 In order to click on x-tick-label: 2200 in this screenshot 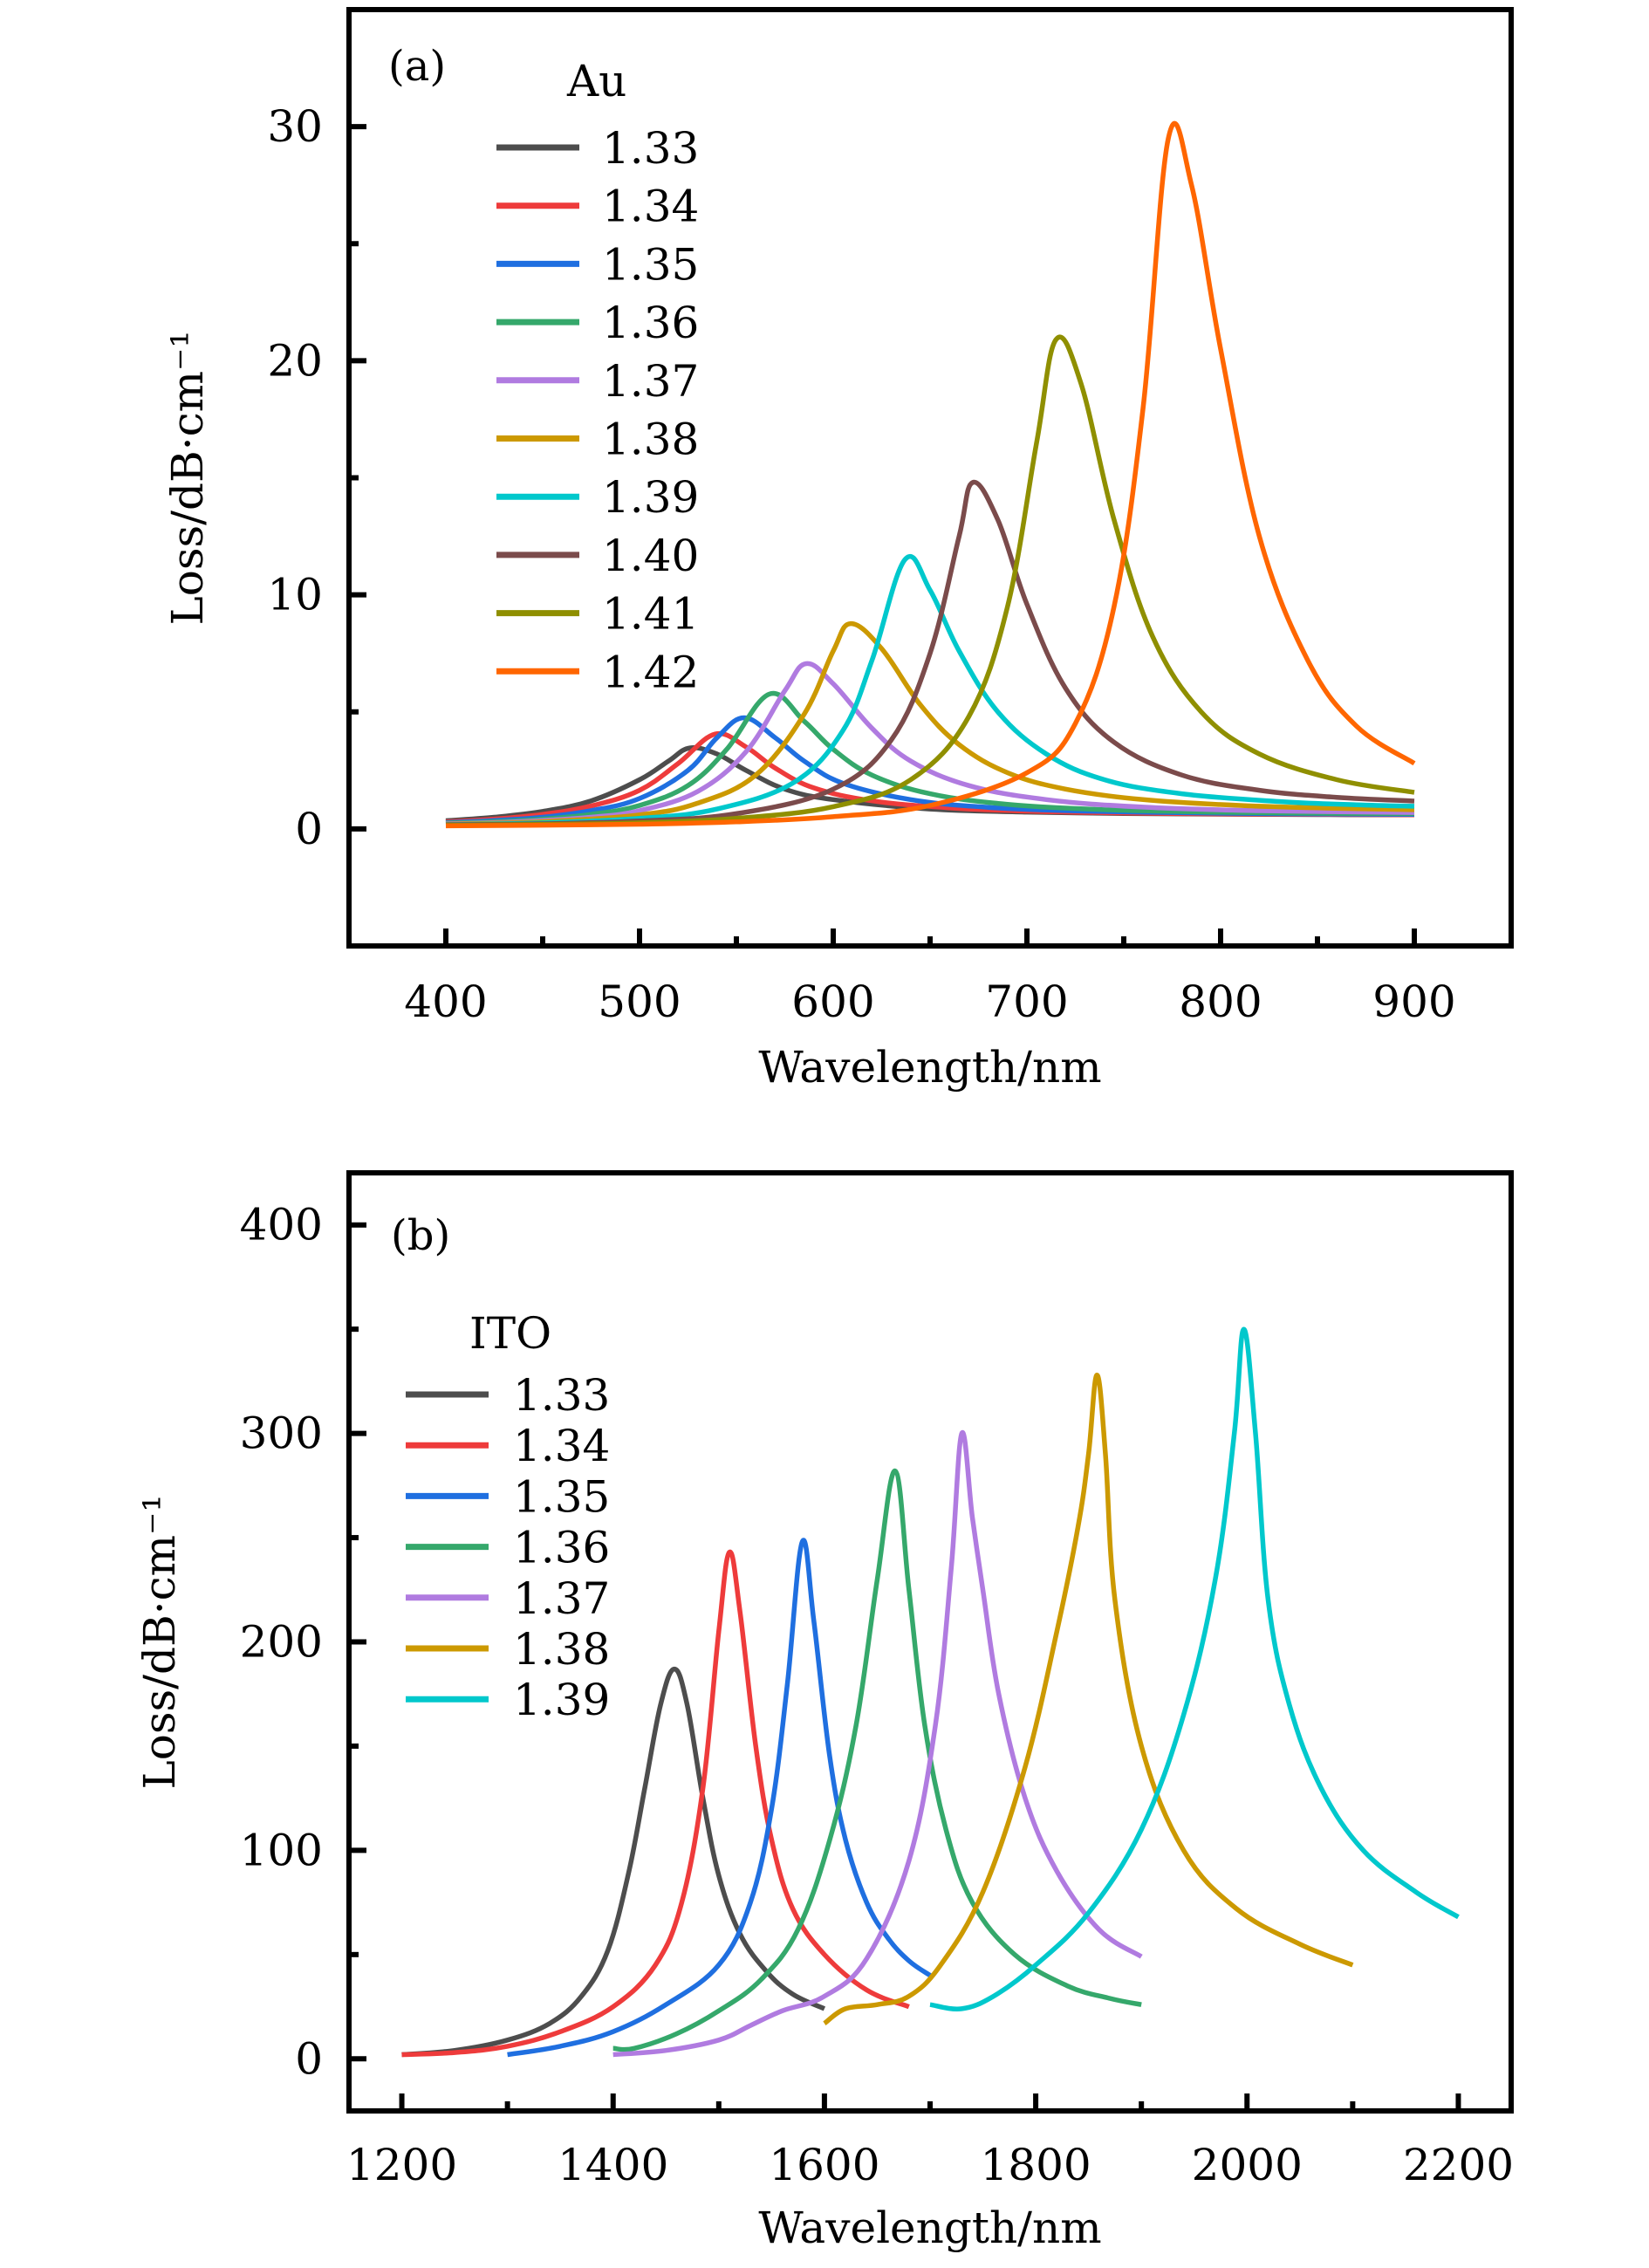, I will do `click(1458, 2165)`.